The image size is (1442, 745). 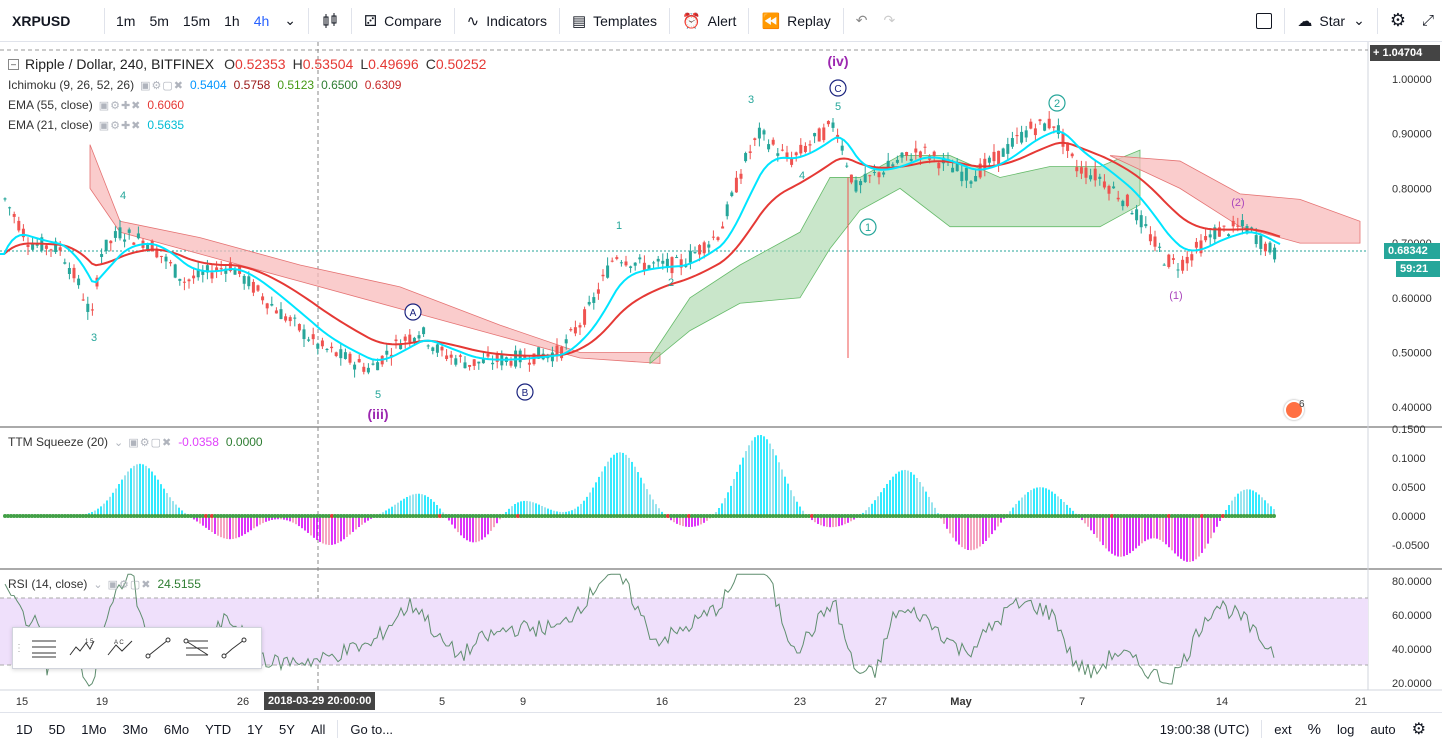 What do you see at coordinates (1418, 729) in the screenshot?
I see `gear-icon: ⚙` at bounding box center [1418, 729].